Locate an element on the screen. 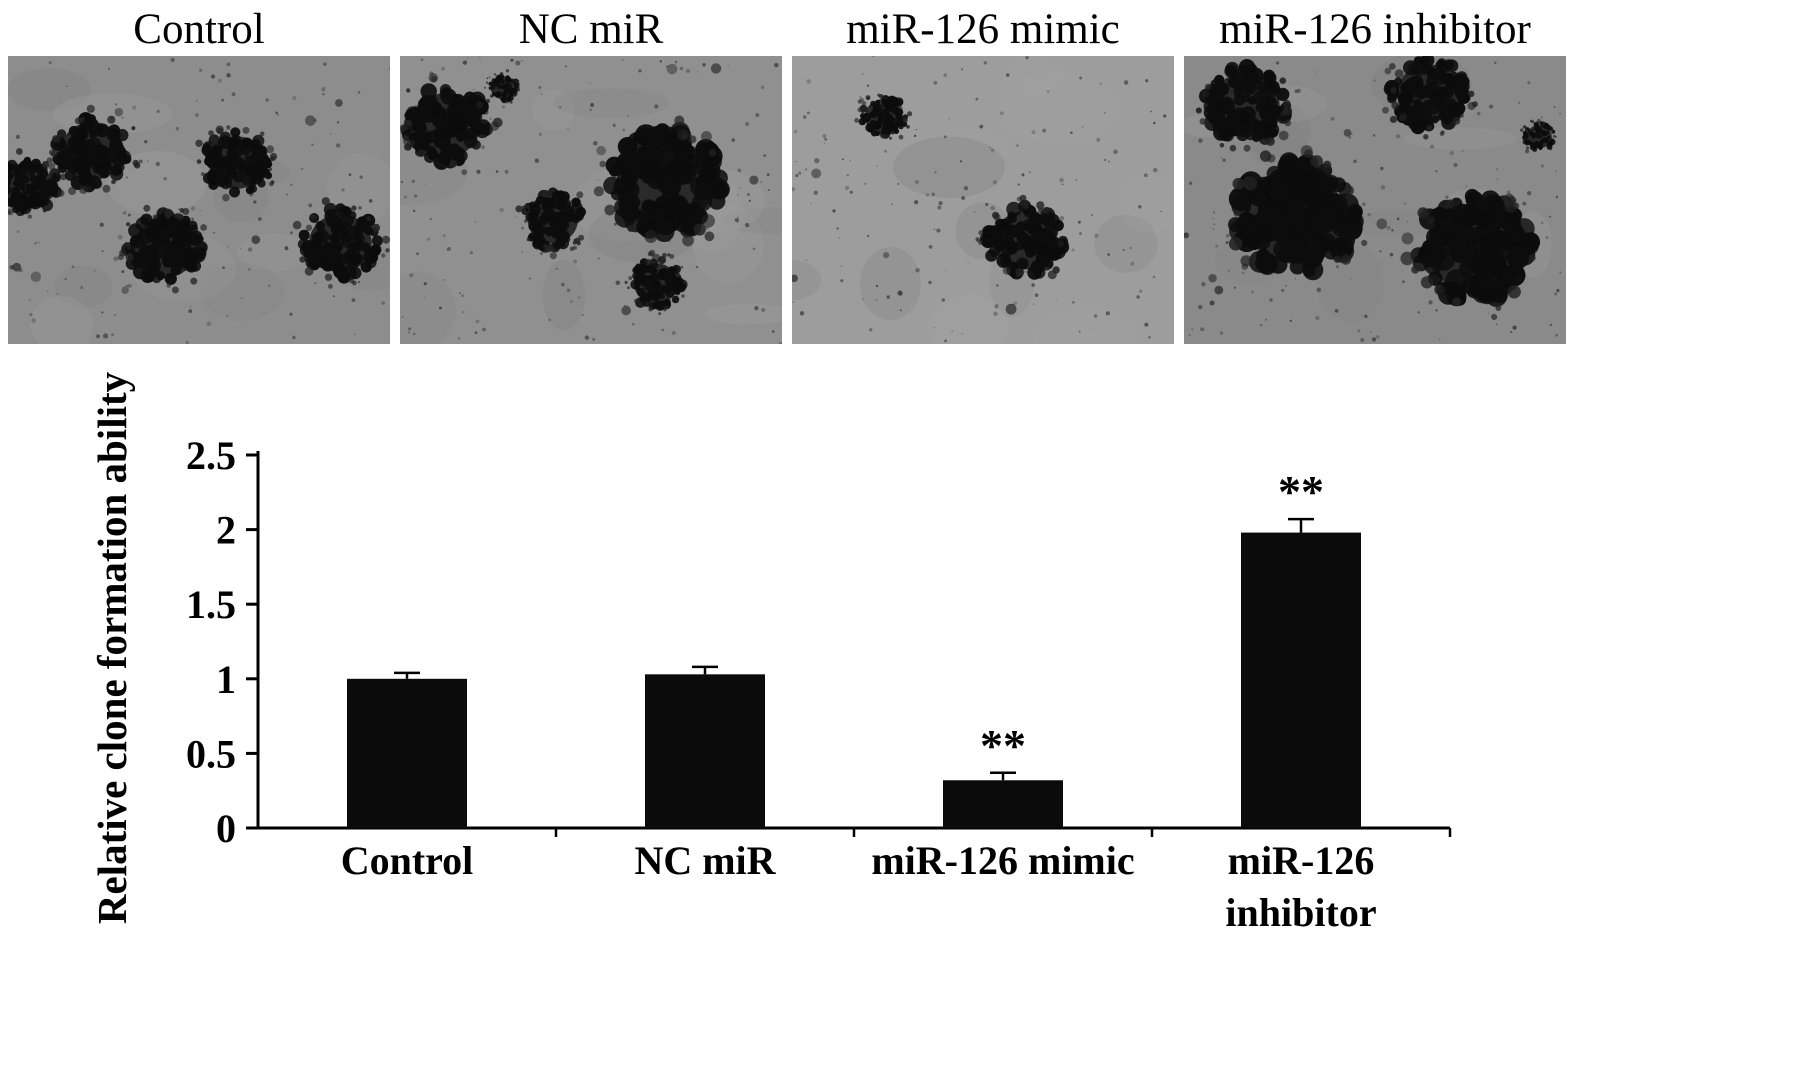  micrograph-panel-inhibitor: miR-126 inhibitor is located at coordinates (1375, 174).